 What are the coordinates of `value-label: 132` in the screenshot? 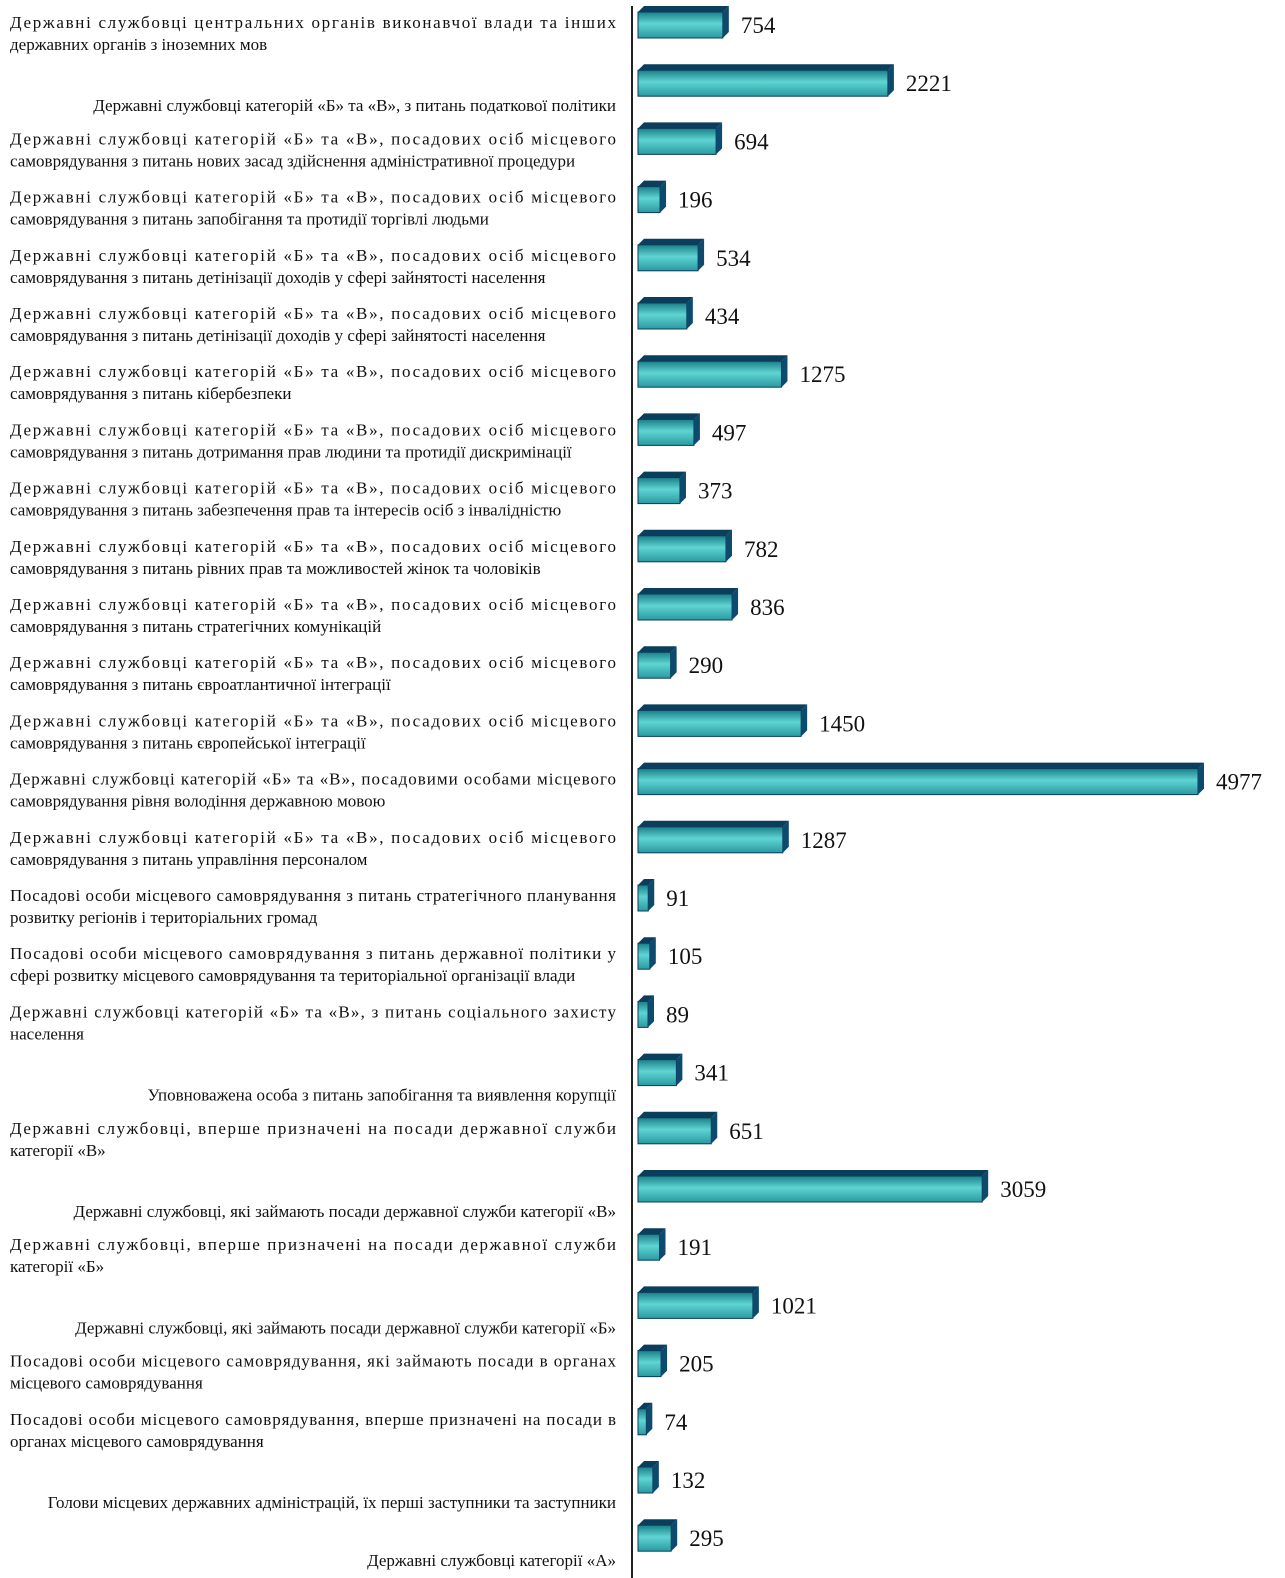 It's located at (688, 1480).